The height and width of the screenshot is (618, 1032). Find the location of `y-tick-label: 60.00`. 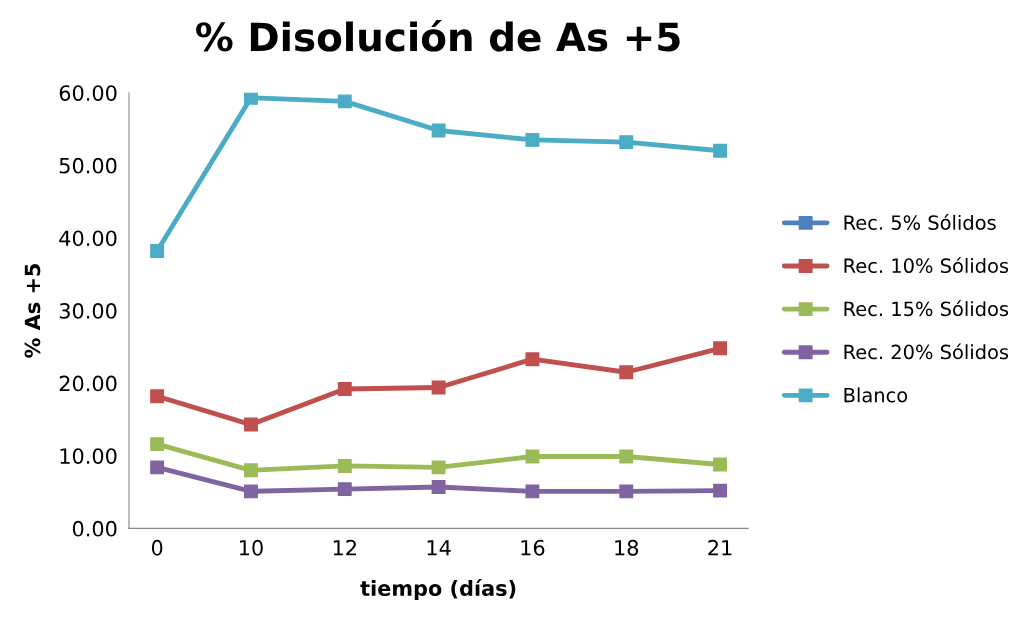

y-tick-label: 60.00 is located at coordinates (88, 93).